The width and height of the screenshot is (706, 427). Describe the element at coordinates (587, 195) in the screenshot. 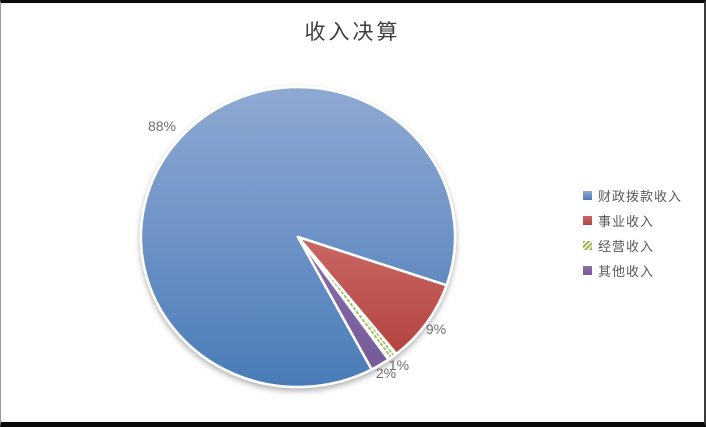

I see `legend-swatch-caizheng-icon` at that location.